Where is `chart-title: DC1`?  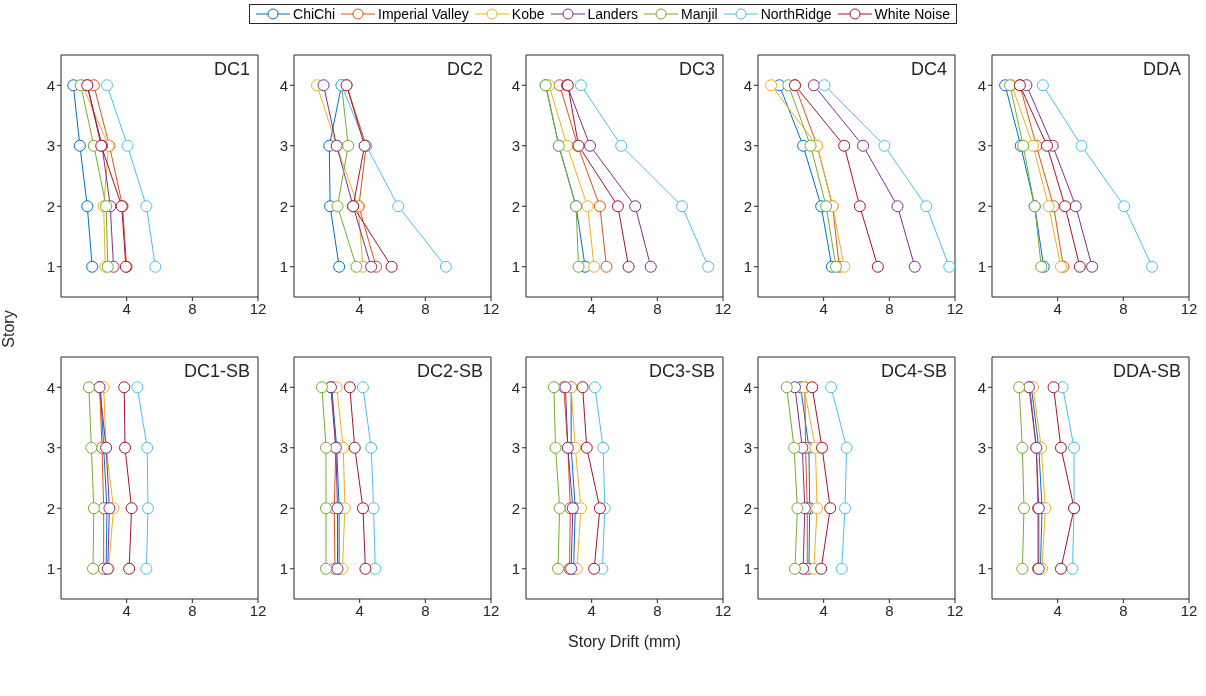
chart-title: DC1 is located at coordinates (231, 69).